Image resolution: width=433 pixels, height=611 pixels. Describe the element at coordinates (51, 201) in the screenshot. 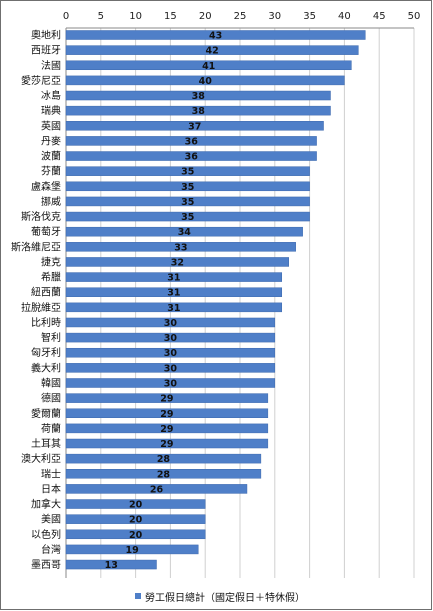

I see `category-label: 挪威` at that location.